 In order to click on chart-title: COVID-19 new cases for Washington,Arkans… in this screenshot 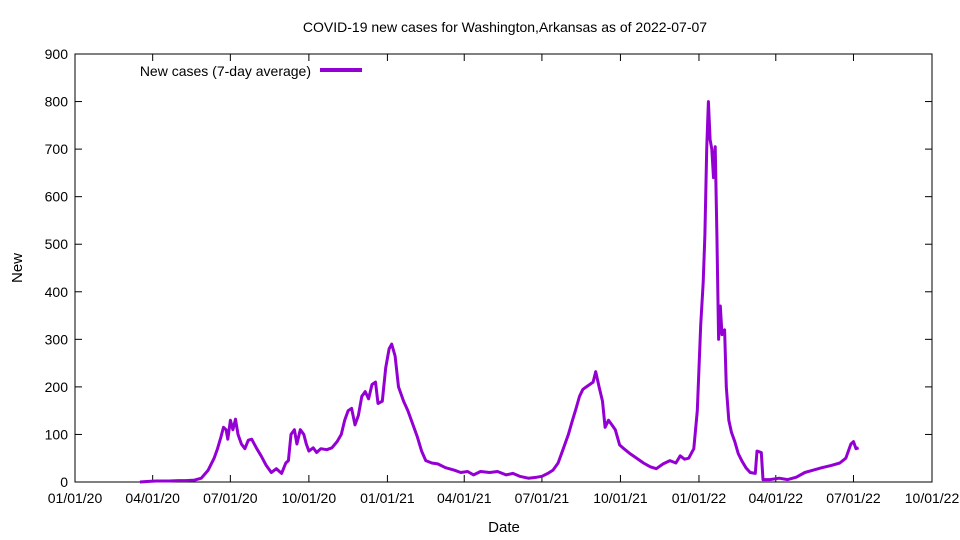, I will do `click(505, 27)`.